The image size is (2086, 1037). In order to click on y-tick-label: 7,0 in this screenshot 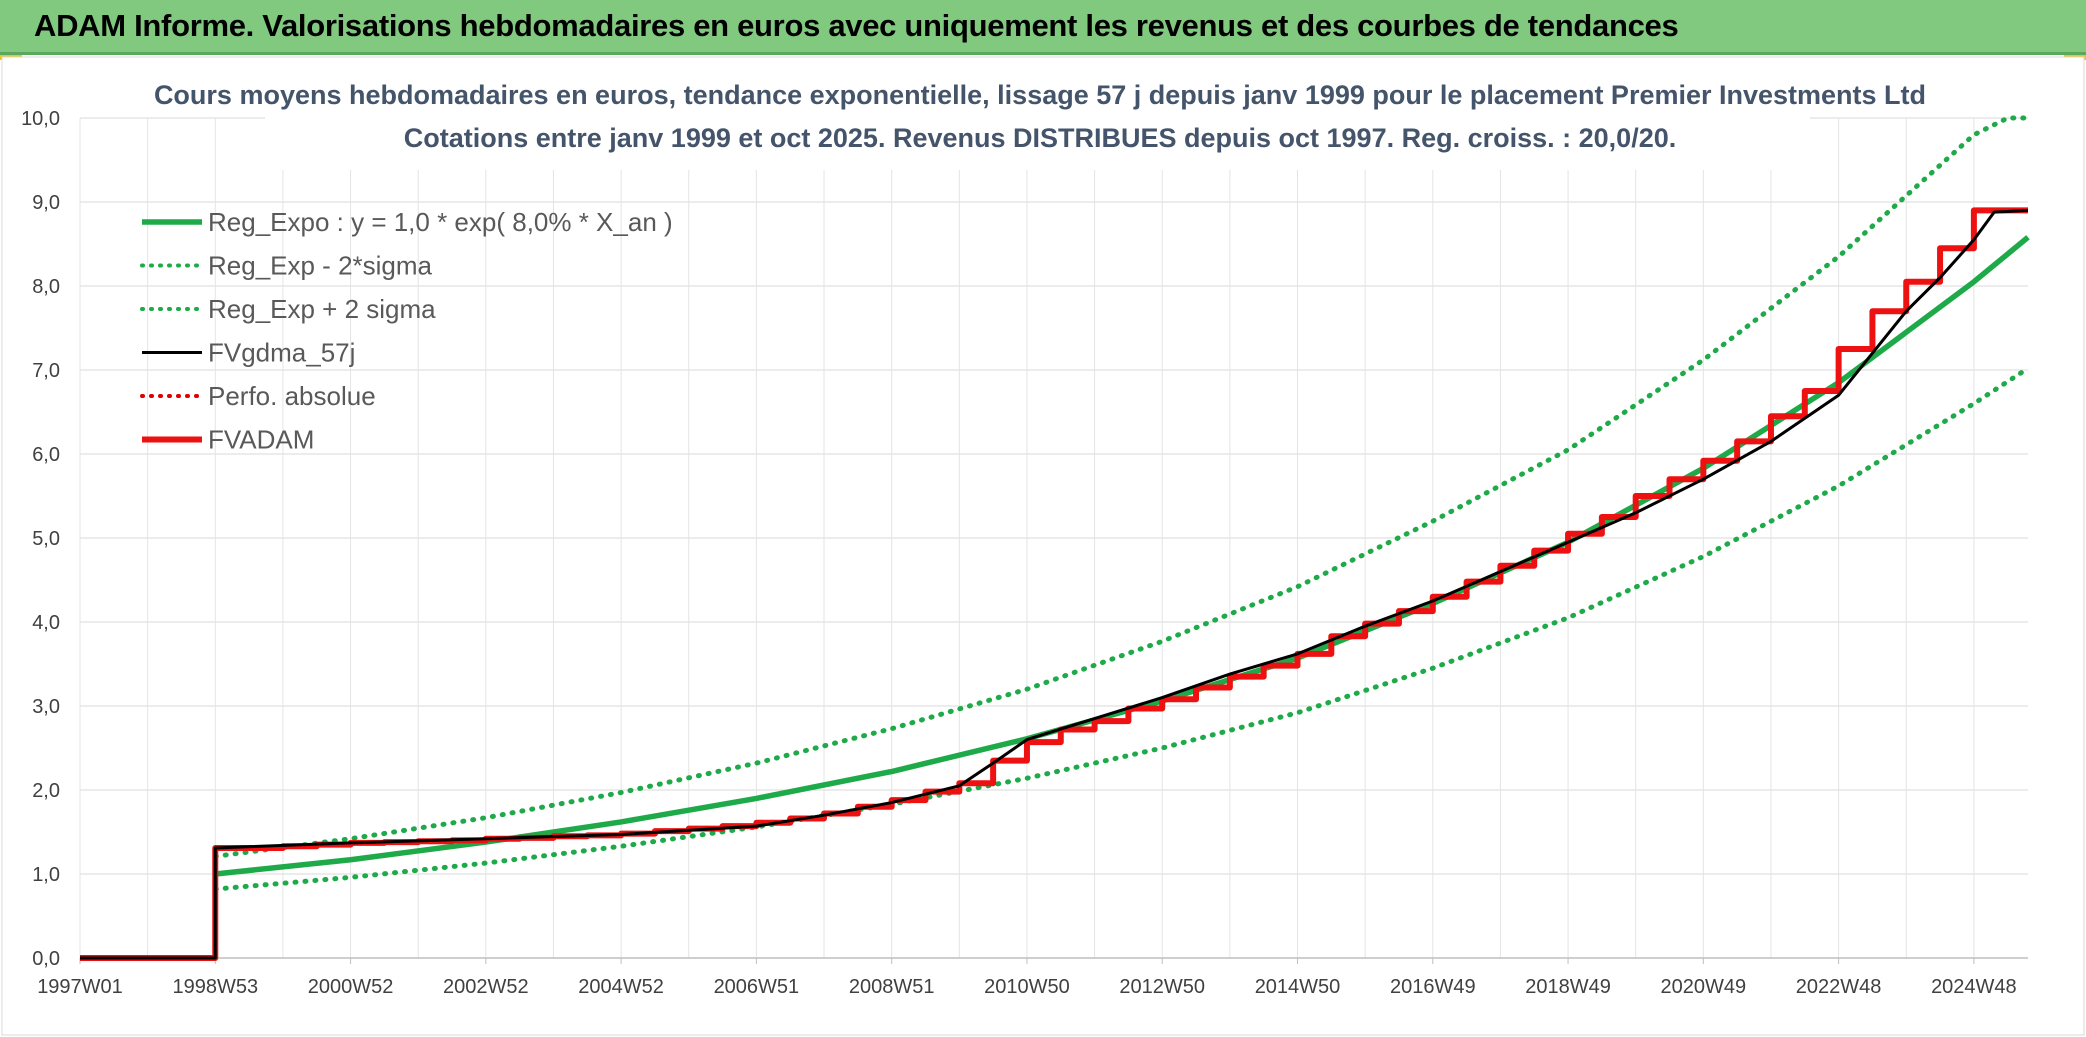, I will do `click(46, 371)`.